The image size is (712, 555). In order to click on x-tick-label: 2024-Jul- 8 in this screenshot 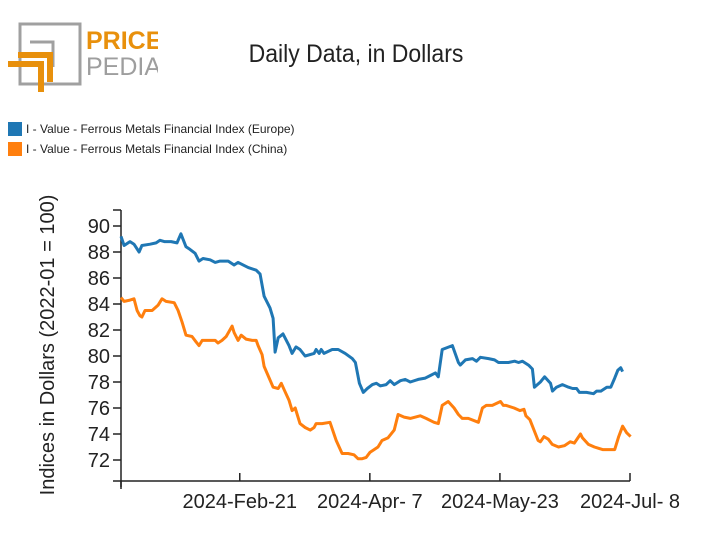, I will do `click(630, 502)`.